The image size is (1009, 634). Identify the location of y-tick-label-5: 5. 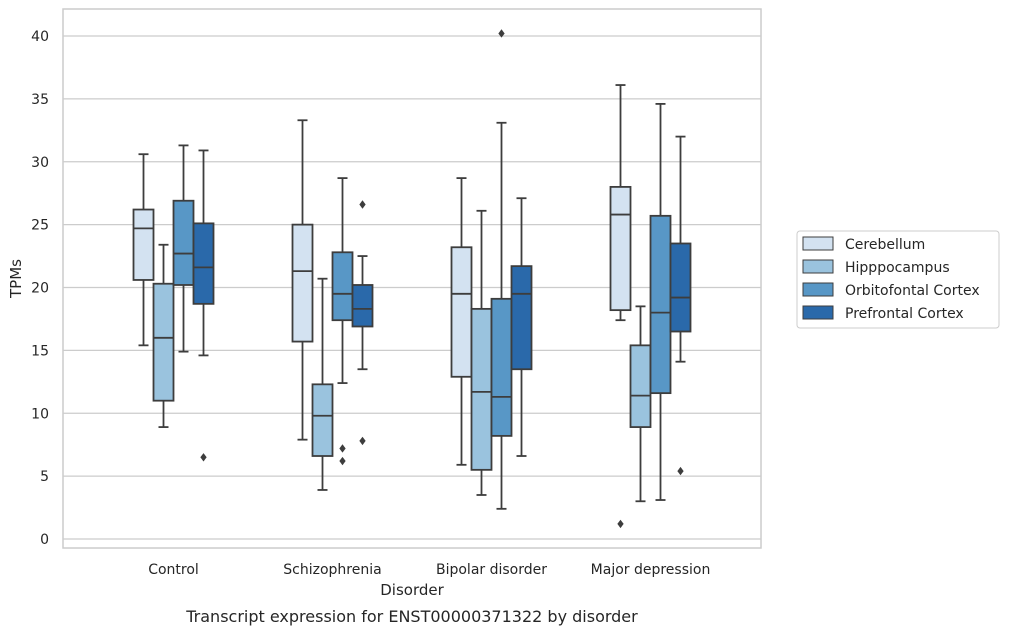
(44, 477).